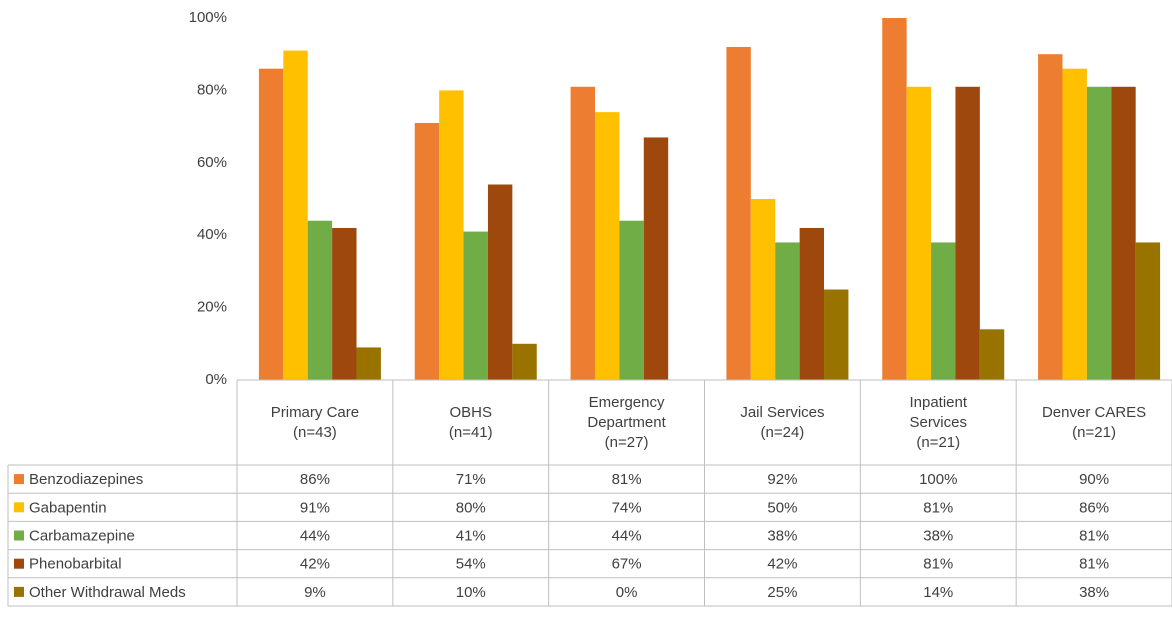 This screenshot has height=637, width=1172. I want to click on x-tick-label: Emergency Department (n=27), so click(626, 422).